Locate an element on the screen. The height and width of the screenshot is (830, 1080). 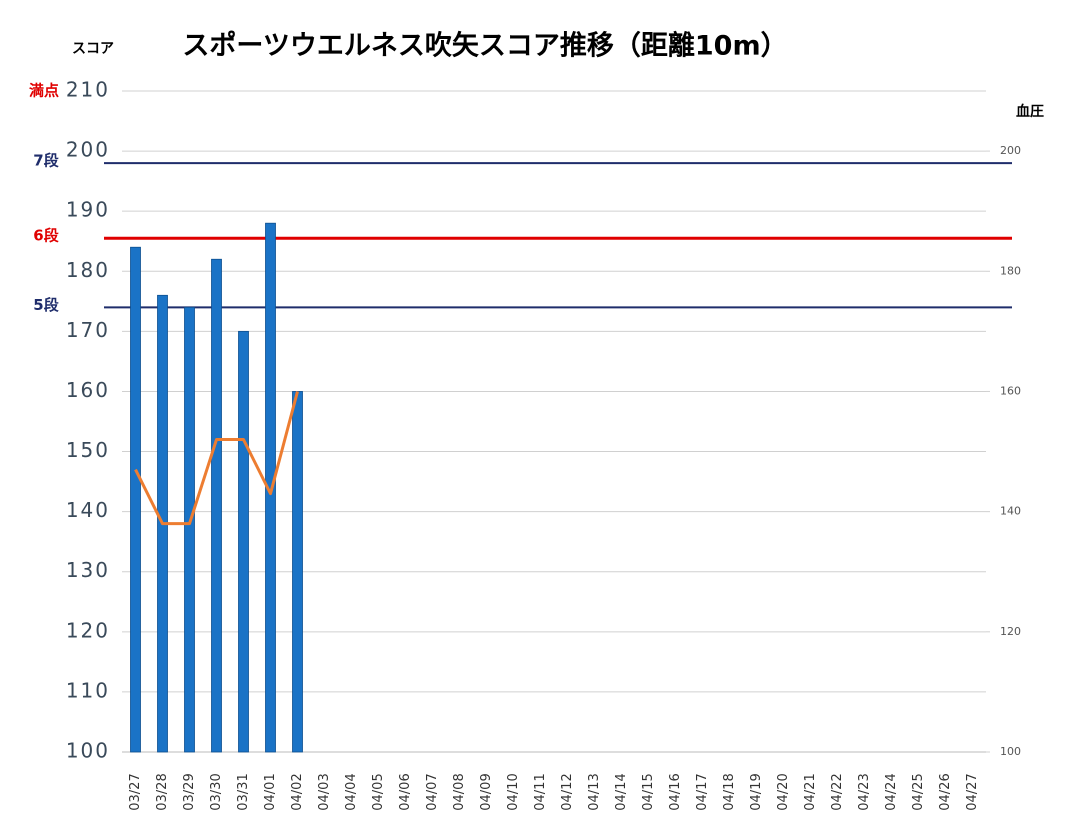
x-tick-label: 04/21 is located at coordinates (810, 791).